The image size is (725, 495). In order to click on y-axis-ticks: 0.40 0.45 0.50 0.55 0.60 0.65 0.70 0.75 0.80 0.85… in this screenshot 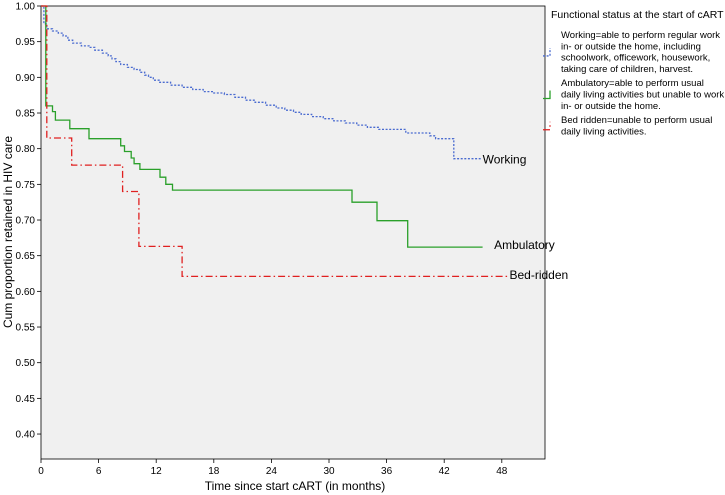, I will do `click(28, 221)`.